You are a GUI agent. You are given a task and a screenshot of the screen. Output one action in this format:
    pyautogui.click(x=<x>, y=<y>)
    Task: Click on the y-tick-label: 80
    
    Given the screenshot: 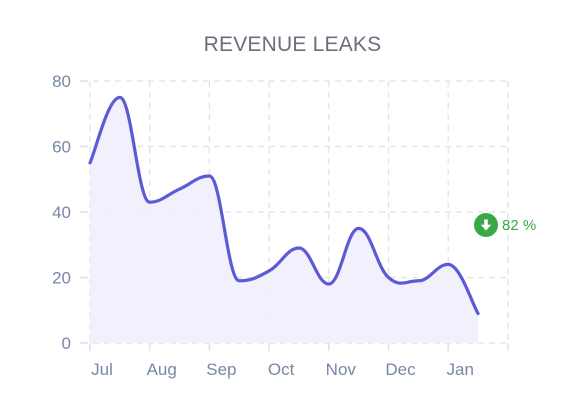 What is the action you would take?
    pyautogui.click(x=61, y=81)
    